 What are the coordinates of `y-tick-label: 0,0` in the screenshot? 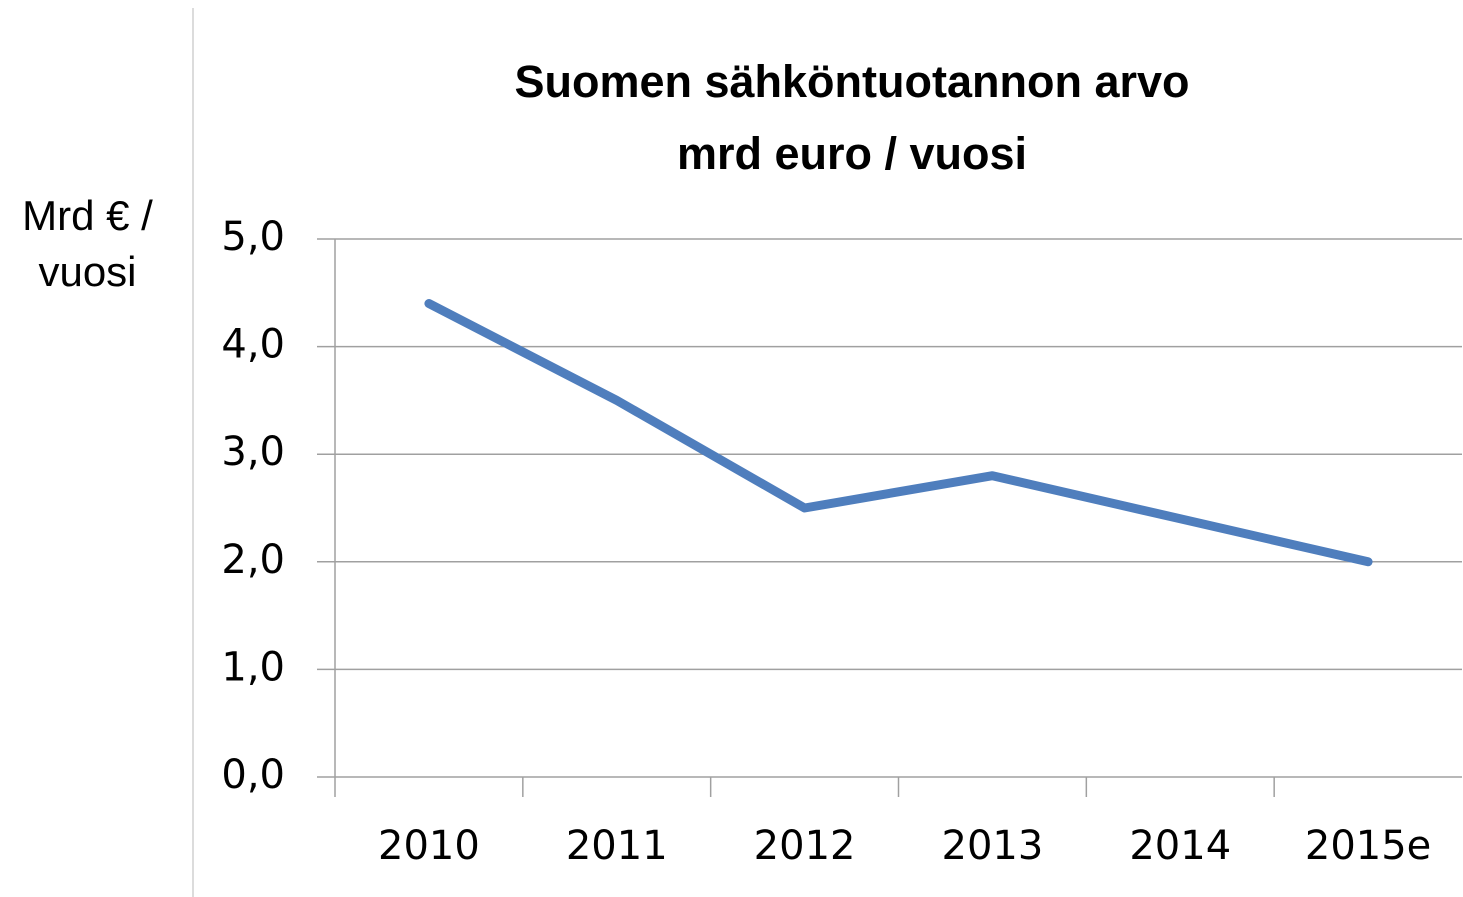 It's located at (253, 775).